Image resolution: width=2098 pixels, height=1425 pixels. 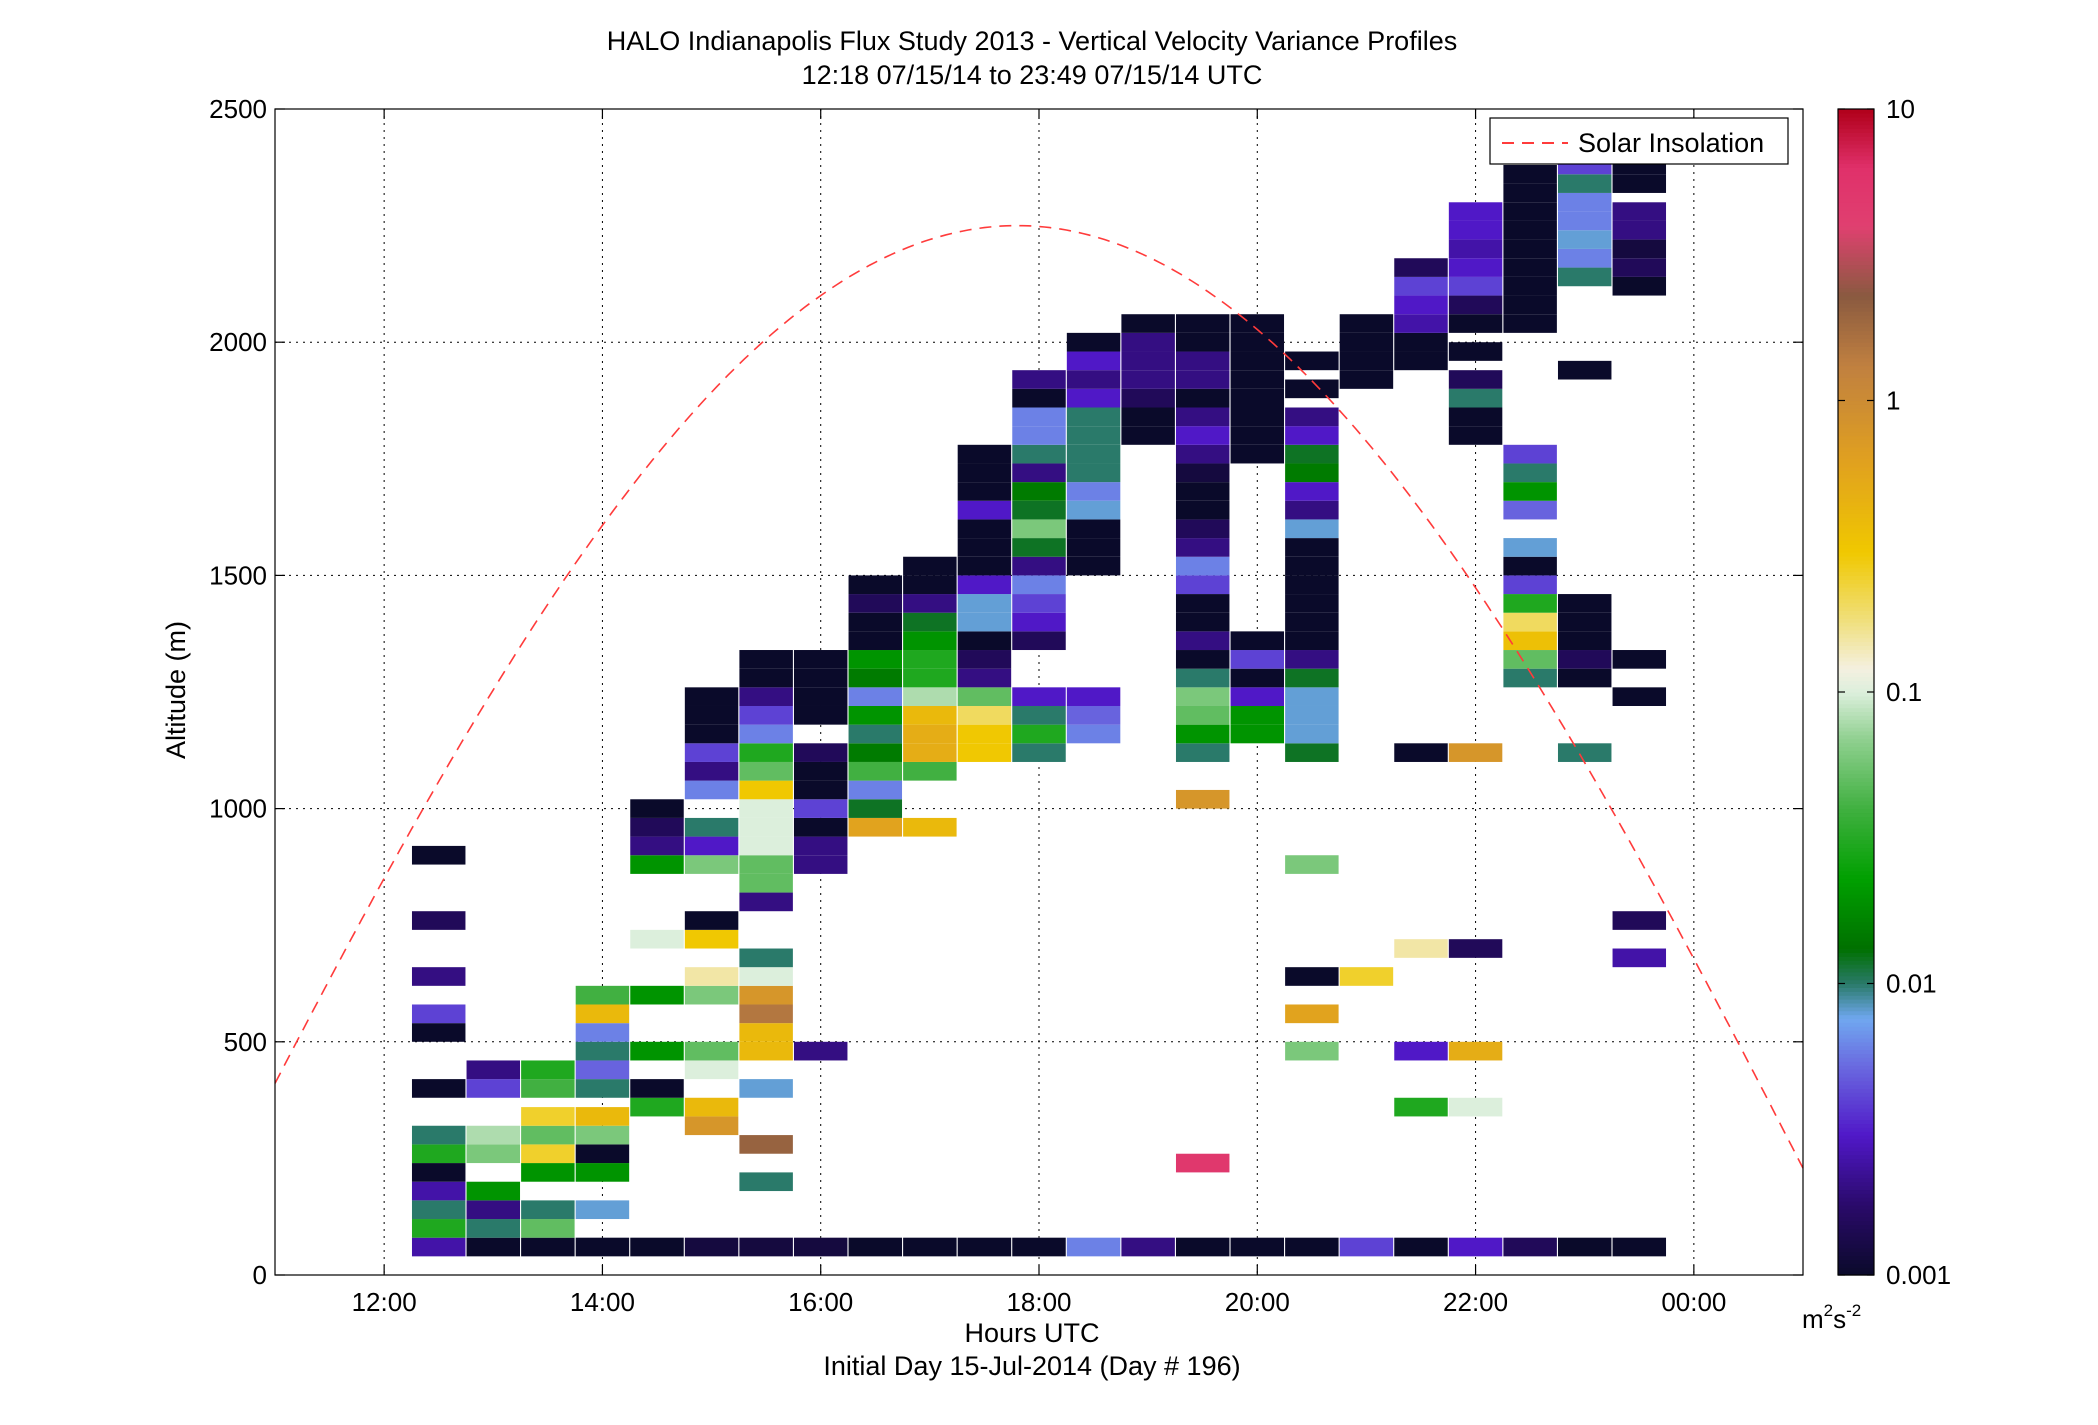 I want to click on colorbar: 0.001 0.01 0.1 1 10, so click(x=1894, y=692).